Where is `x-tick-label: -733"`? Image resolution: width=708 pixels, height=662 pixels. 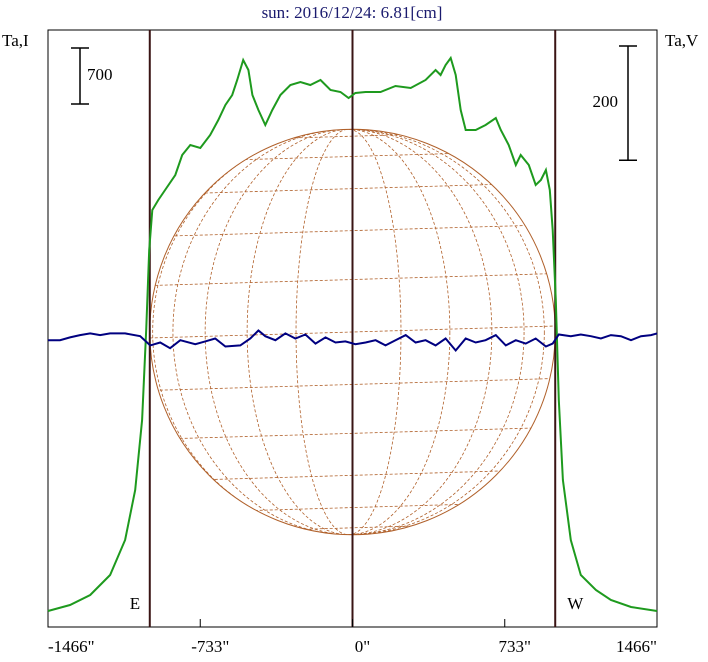 x-tick-label: -733" is located at coordinates (210, 646).